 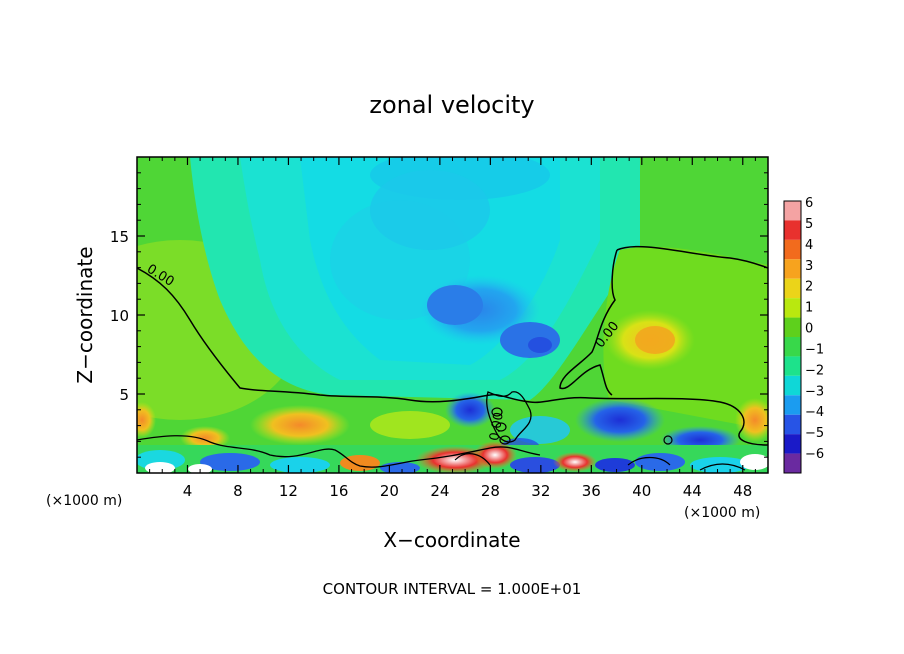 What do you see at coordinates (439, 491) in the screenshot?
I see `x-tick-label: 24` at bounding box center [439, 491].